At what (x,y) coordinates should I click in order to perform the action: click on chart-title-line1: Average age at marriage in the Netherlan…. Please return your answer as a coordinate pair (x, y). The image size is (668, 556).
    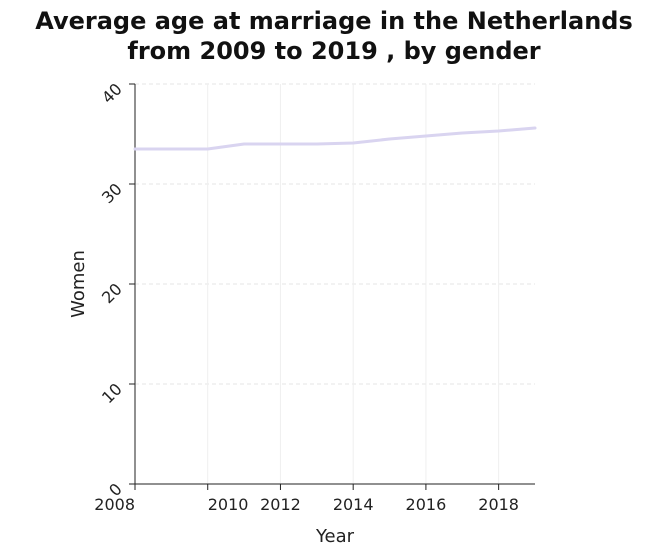
    Looking at the image, I should click on (334, 21).